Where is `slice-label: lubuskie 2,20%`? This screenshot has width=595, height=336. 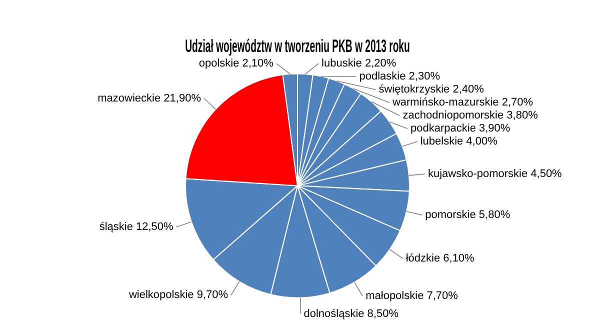 slice-label: lubuskie 2,20% is located at coordinates (359, 64).